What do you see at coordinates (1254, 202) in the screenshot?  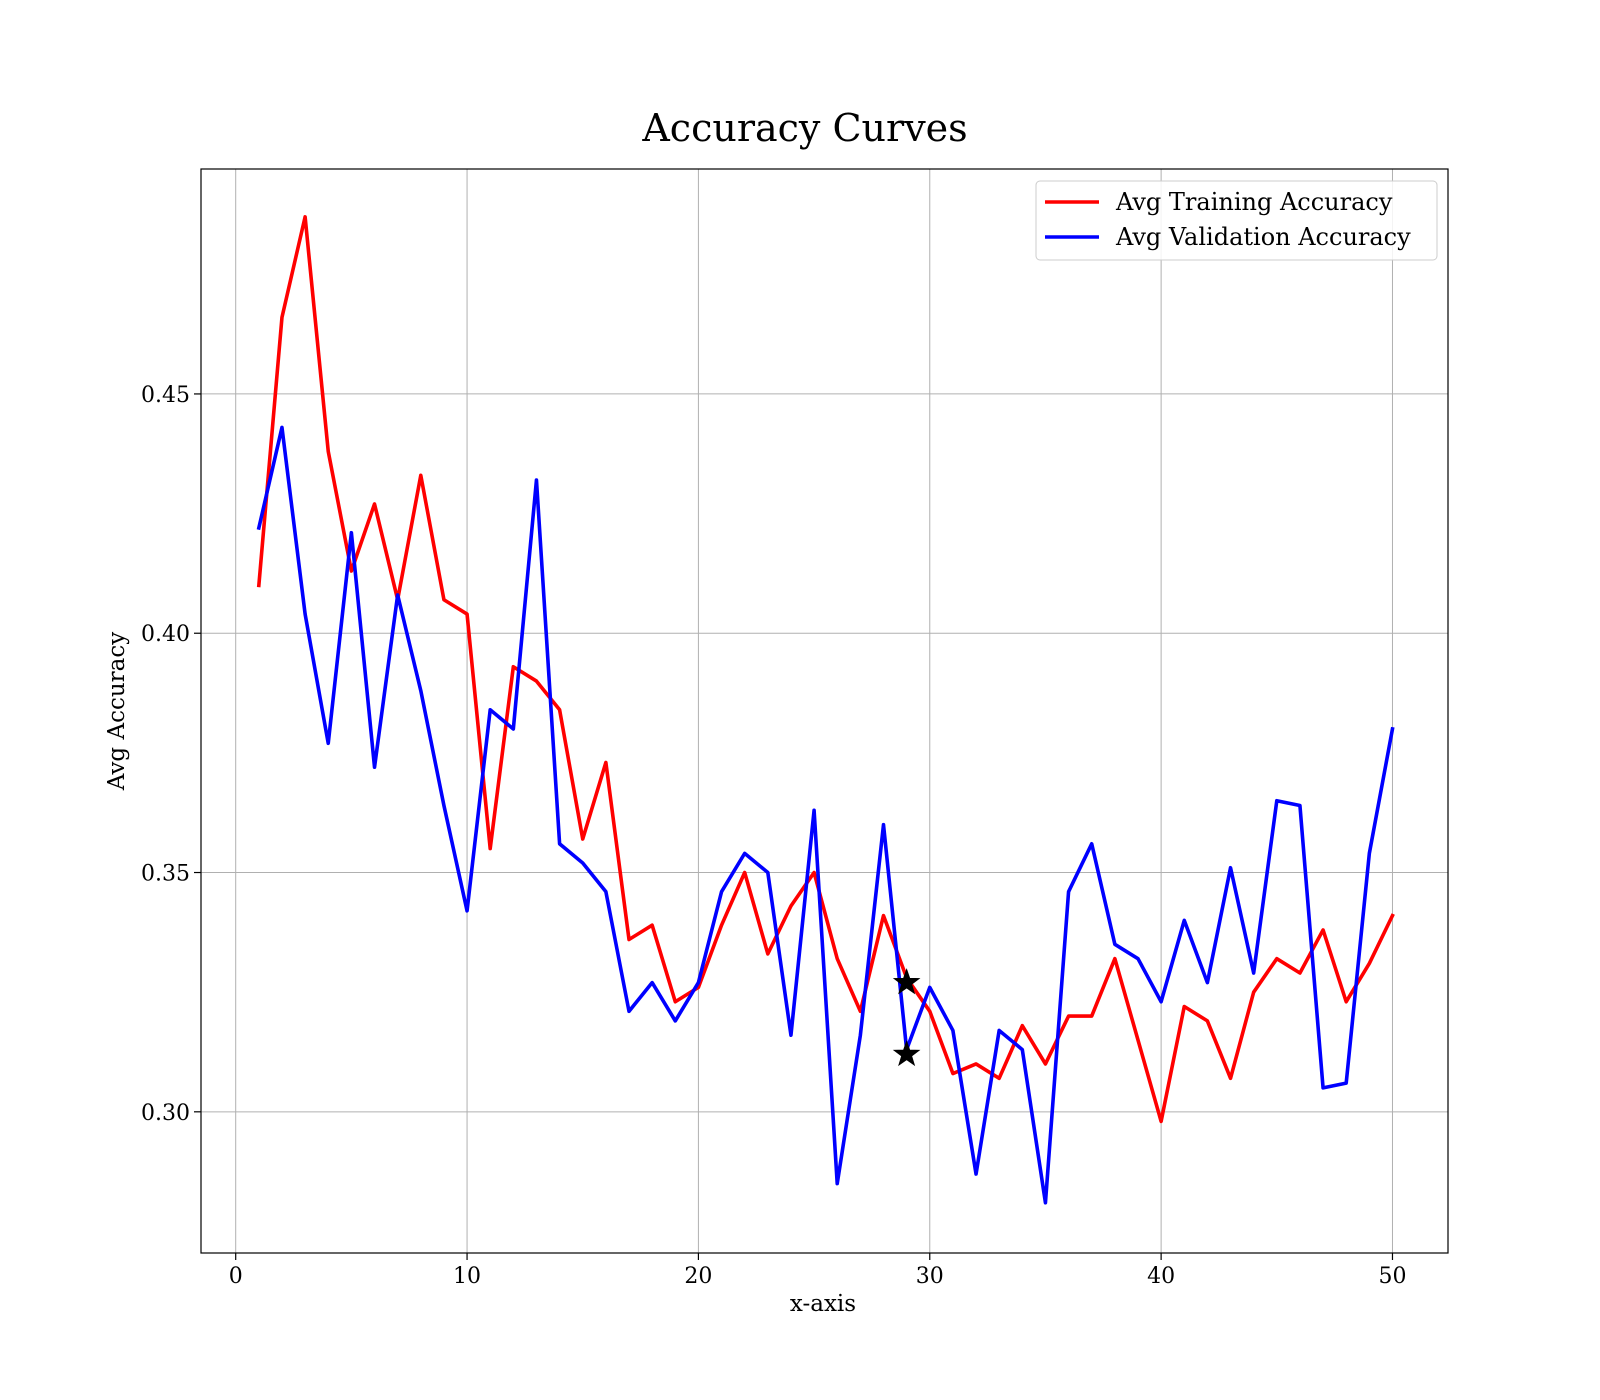 I see `legend-label: Avg Training Accuracy` at bounding box center [1254, 202].